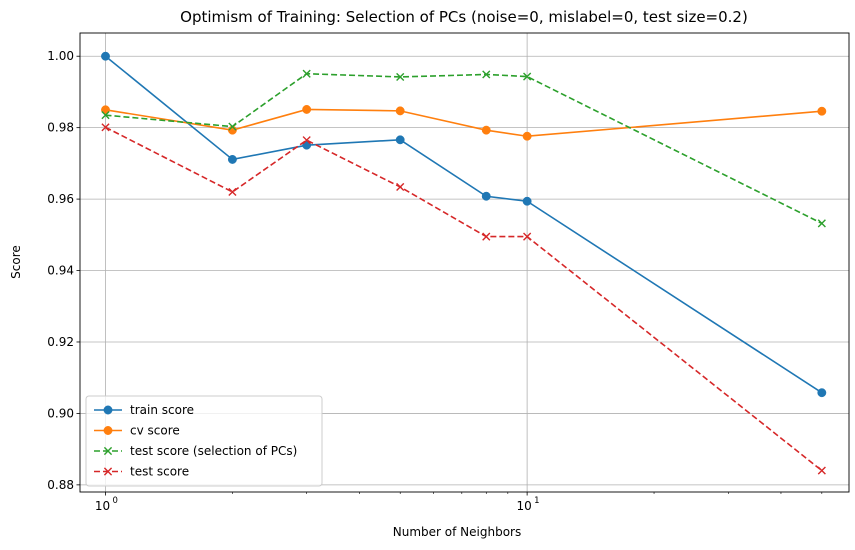  What do you see at coordinates (159, 472) in the screenshot?
I see `legend-label: test score` at bounding box center [159, 472].